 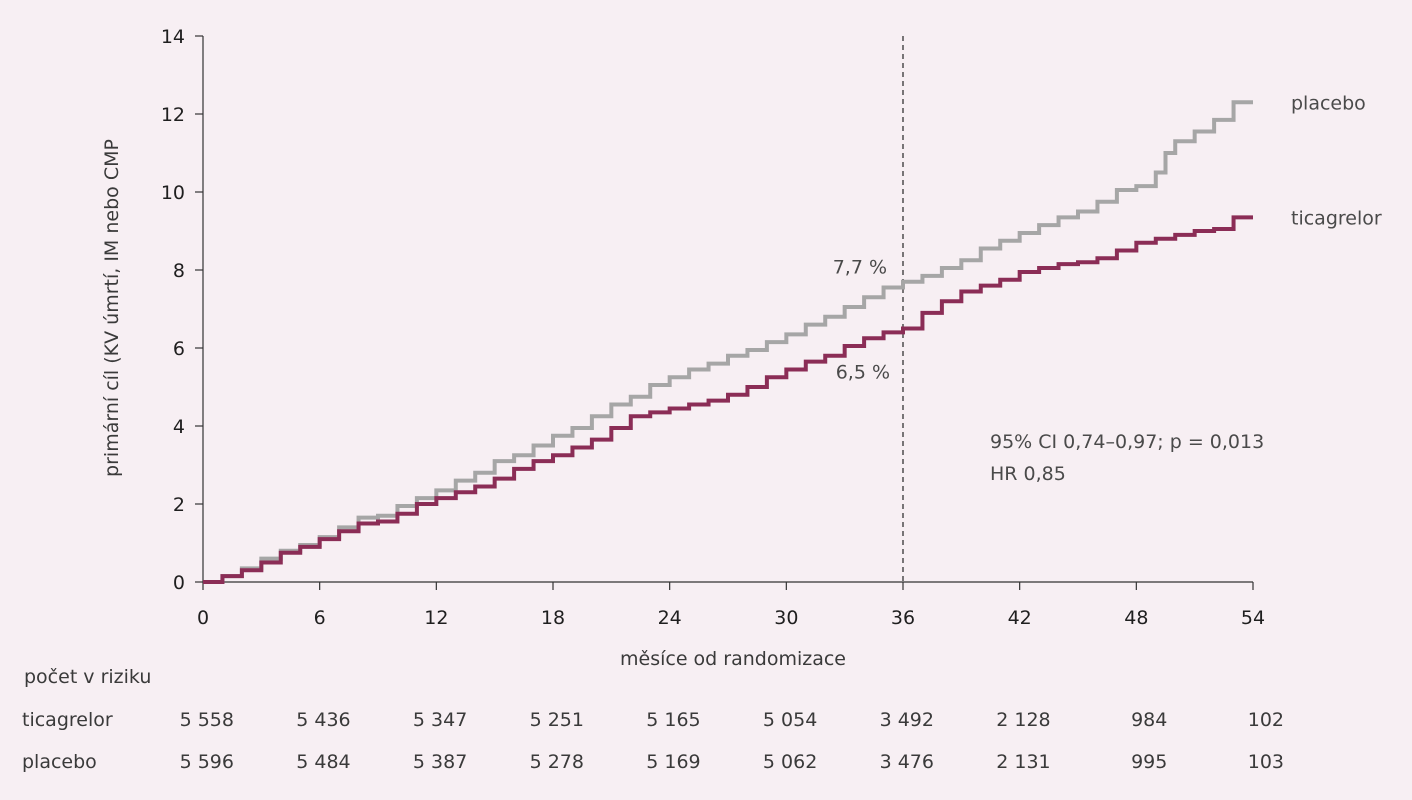 What do you see at coordinates (903, 618) in the screenshot?
I see `x-tick-label: 36` at bounding box center [903, 618].